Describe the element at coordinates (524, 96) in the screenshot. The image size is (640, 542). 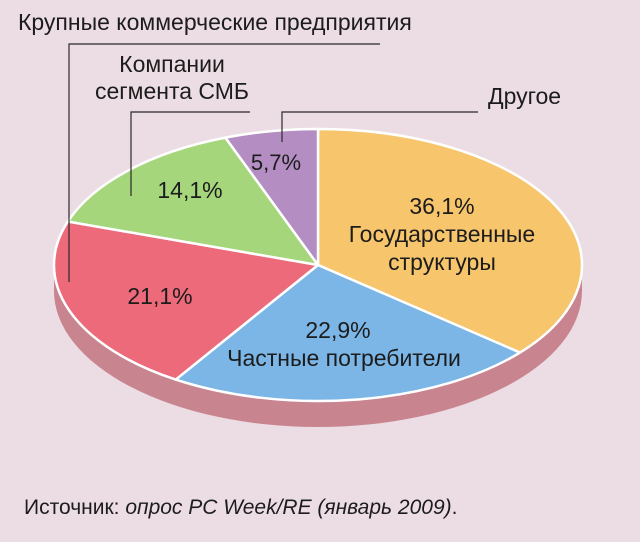
I see `slice-label-other: Другое` at that location.